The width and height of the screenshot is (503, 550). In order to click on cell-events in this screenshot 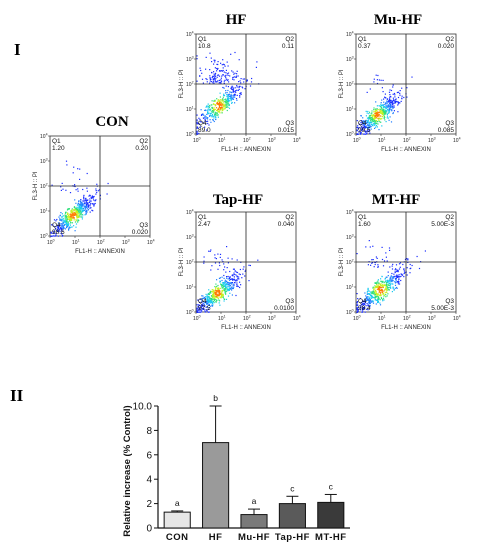, I will do `click(391, 276)`.